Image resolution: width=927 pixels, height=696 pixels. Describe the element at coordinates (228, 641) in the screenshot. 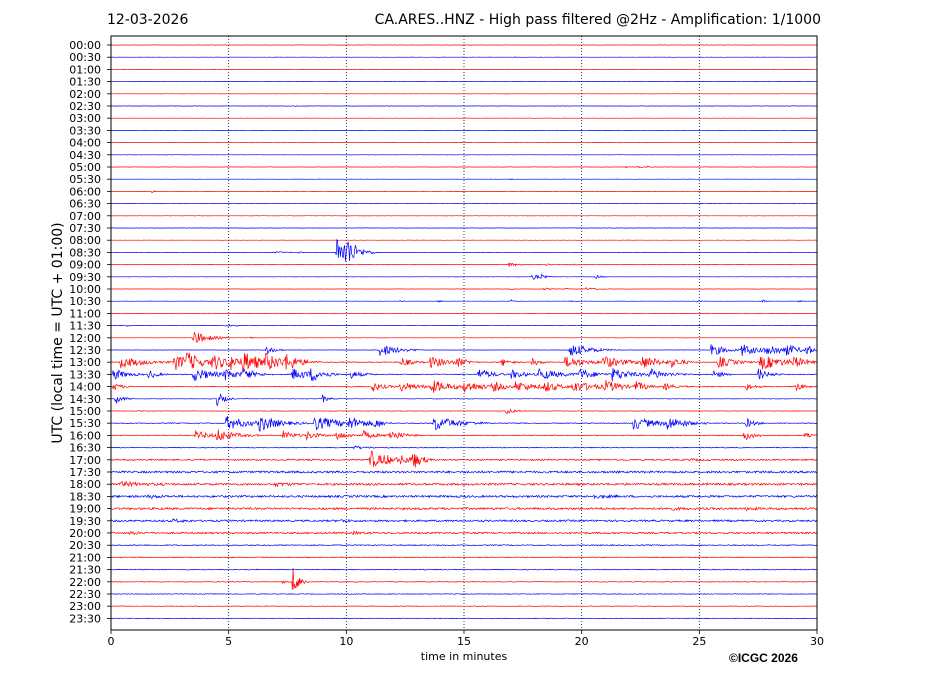

I see `x-tick-label: 5` at that location.